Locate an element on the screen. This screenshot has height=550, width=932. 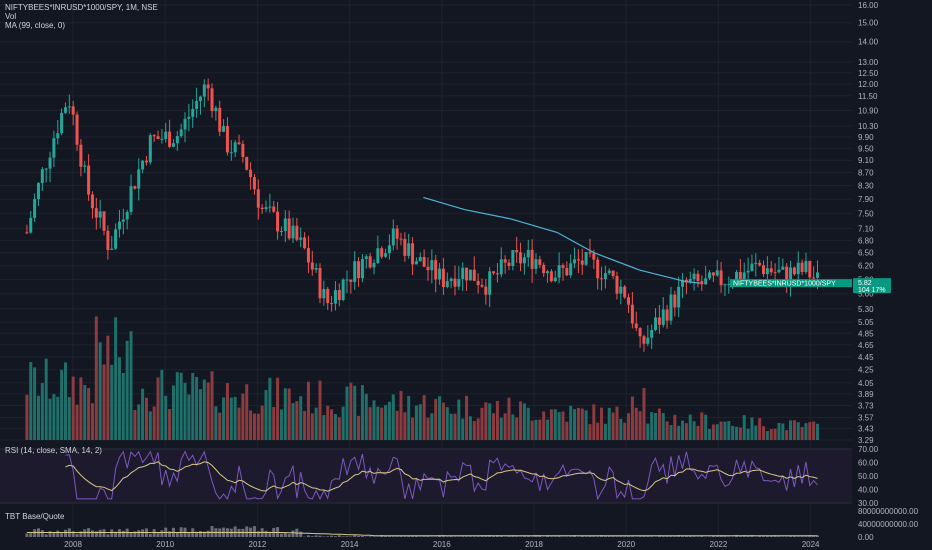
volume-legend: Vol is located at coordinates (11, 16).